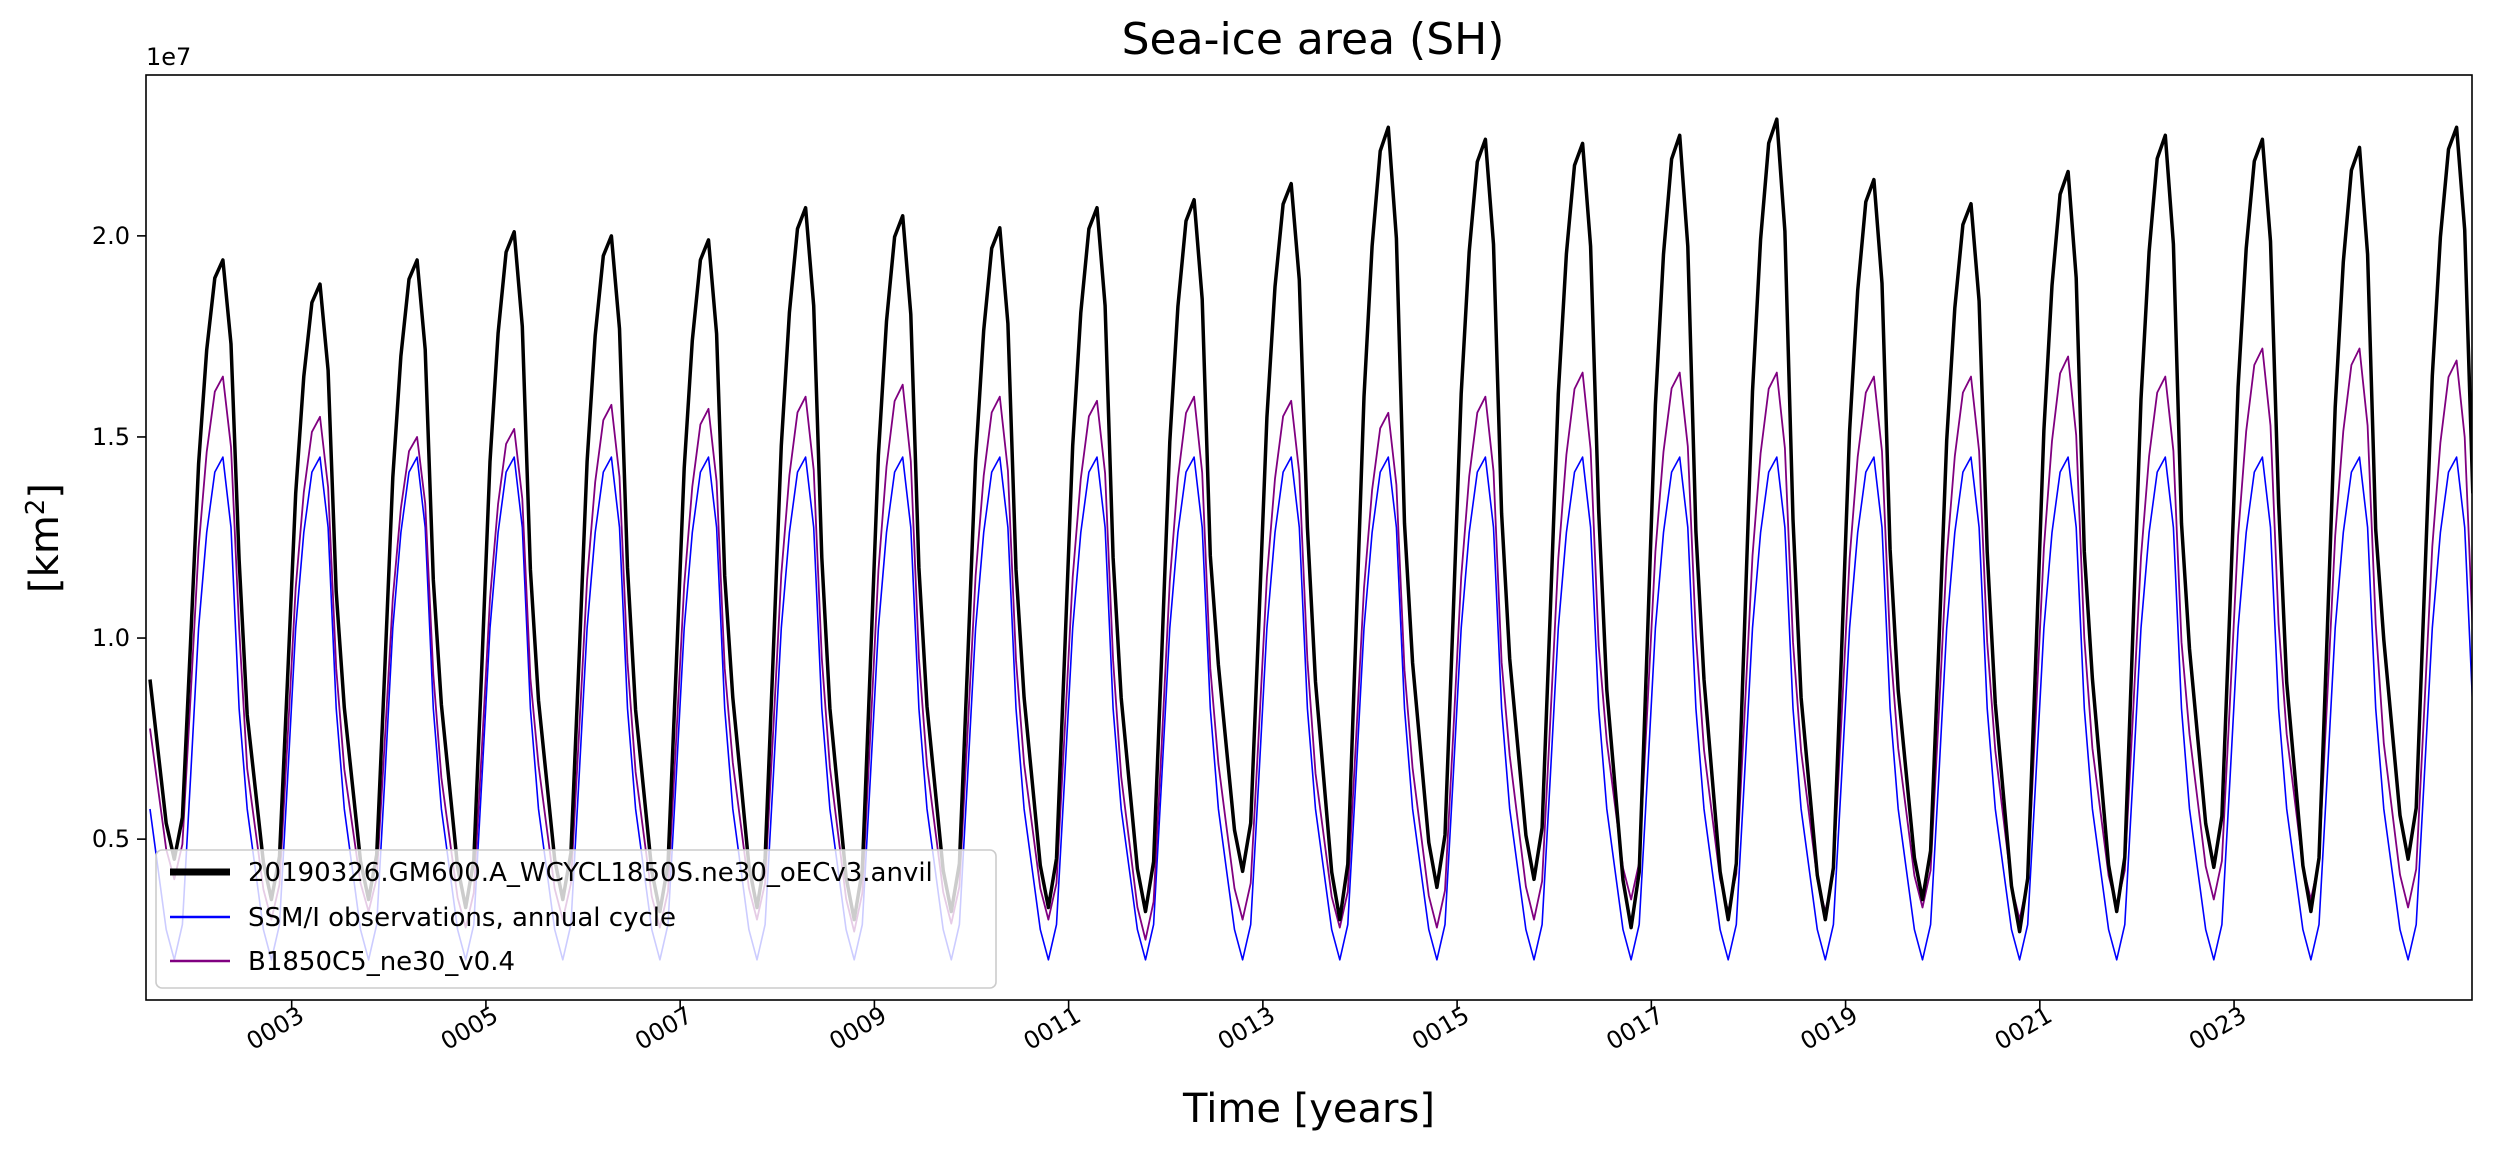 The width and height of the screenshot is (2493, 1151). I want to click on legend-label-observations: SSM/I observations, annual cycle, so click(462, 918).